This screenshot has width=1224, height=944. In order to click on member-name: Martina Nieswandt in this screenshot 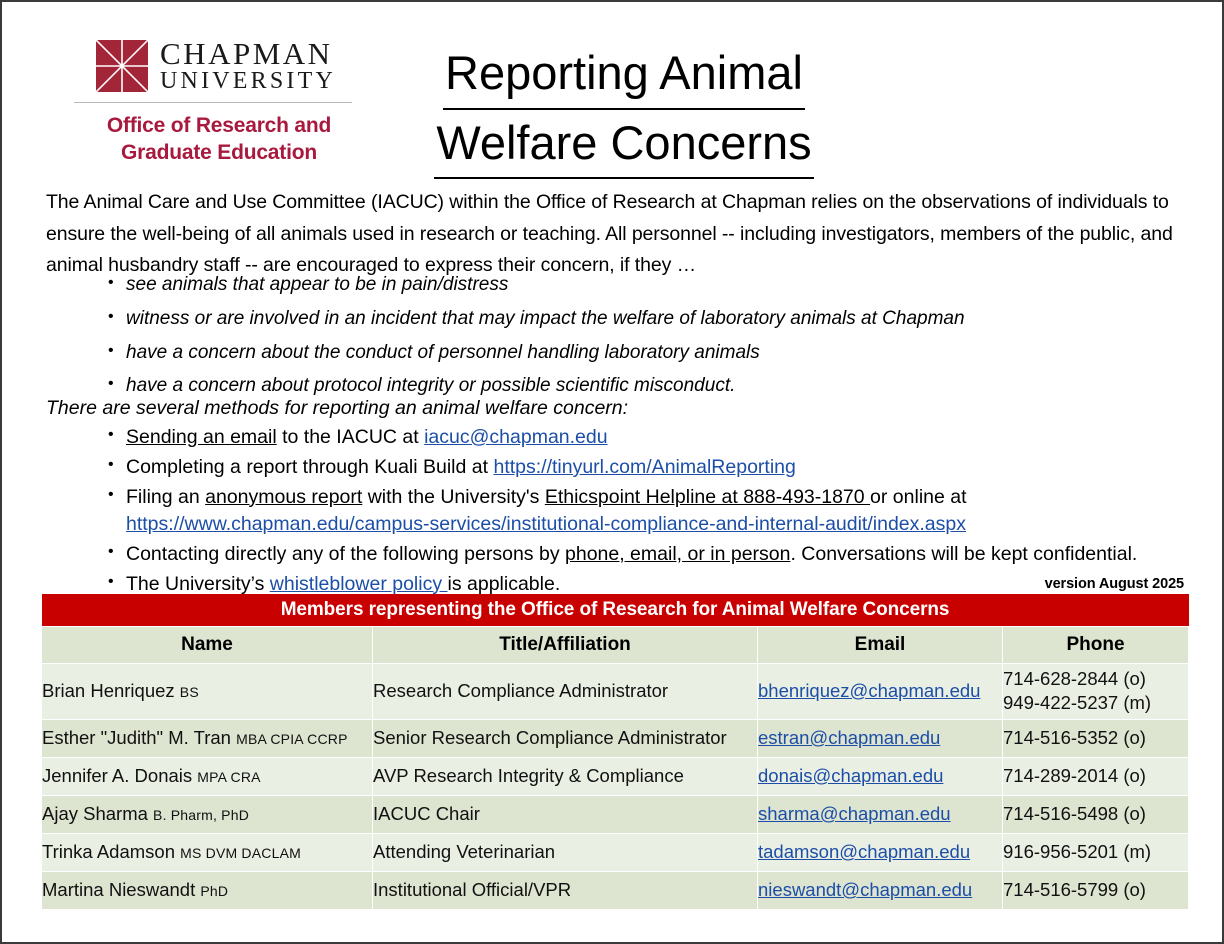, I will do `click(119, 889)`.